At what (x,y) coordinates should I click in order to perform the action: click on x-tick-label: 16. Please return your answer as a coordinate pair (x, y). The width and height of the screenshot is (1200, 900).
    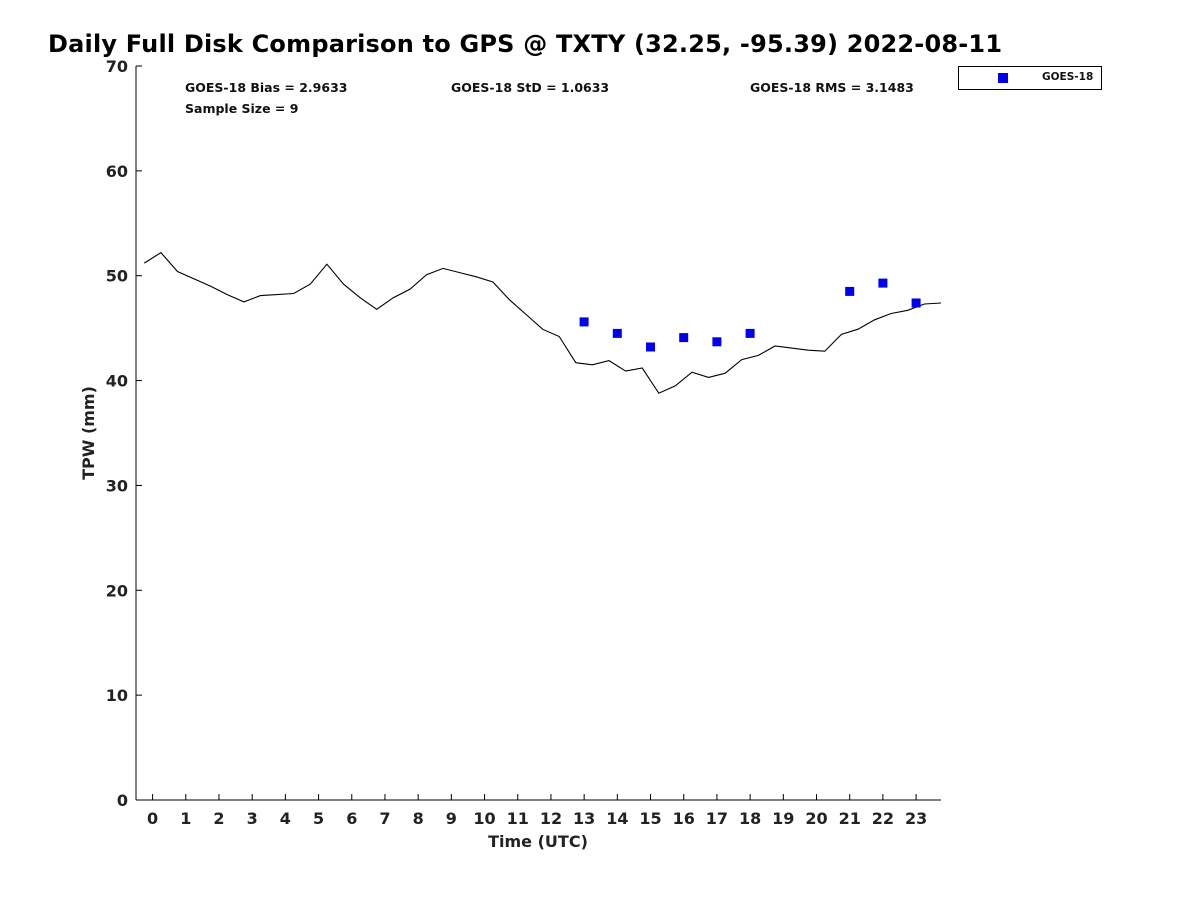
    Looking at the image, I should click on (684, 818).